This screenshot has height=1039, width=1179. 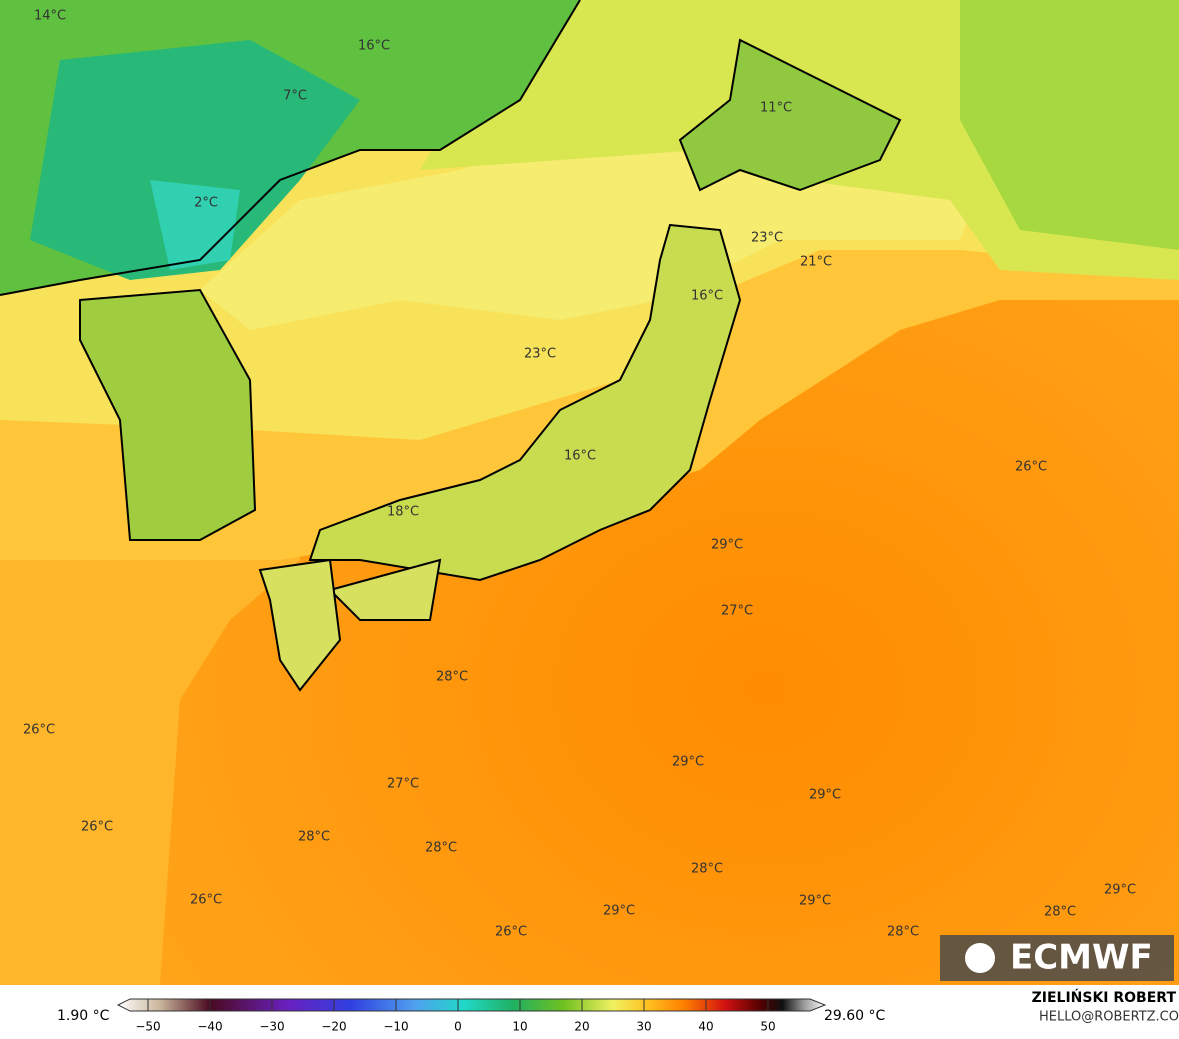 I want to click on credit-name: ZIELIŃSKI ROBERT, so click(x=1104, y=997).